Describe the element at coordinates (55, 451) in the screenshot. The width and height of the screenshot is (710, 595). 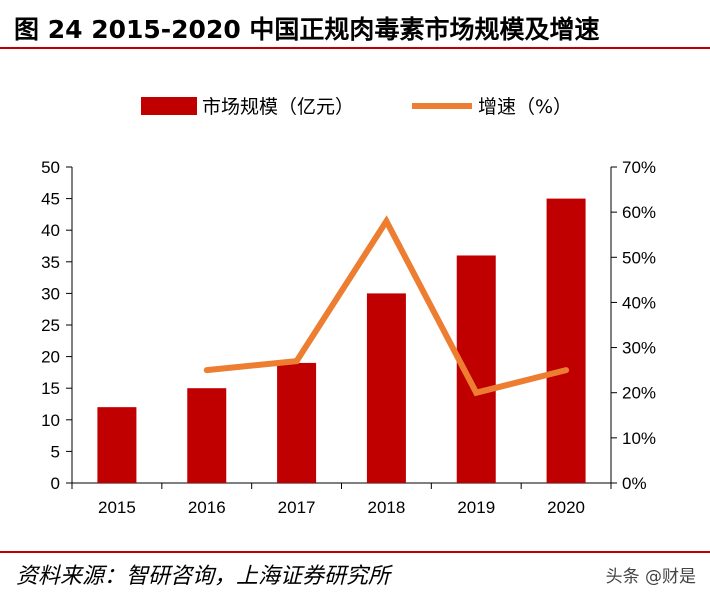
I see `y-left-tick-label: 5` at that location.